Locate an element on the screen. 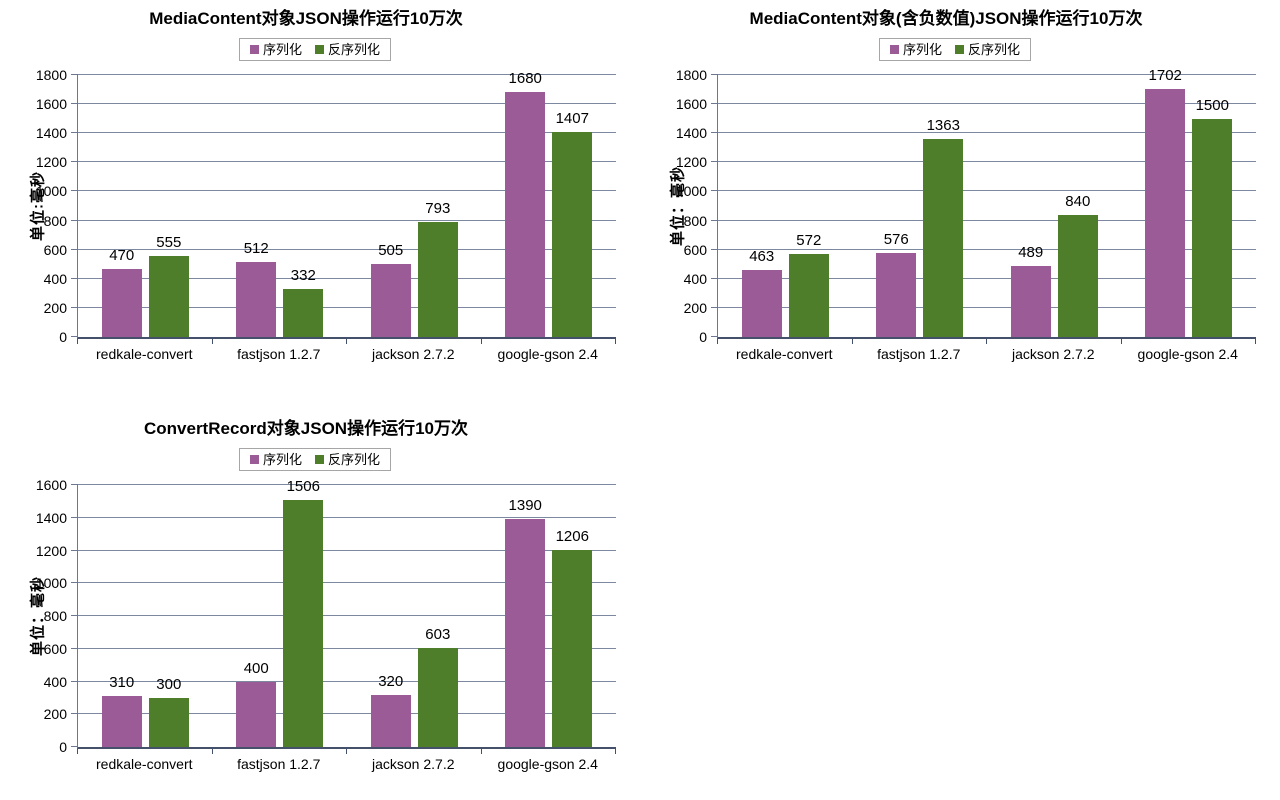  bar-value-label: 512 is located at coordinates (256, 249).